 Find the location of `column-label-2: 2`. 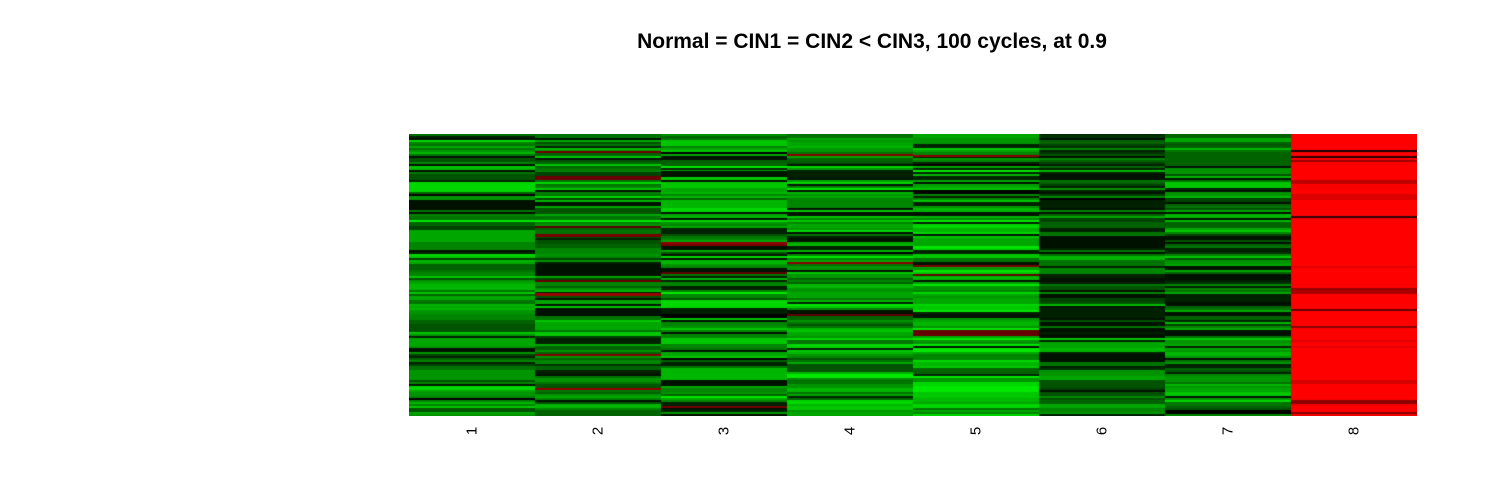

column-label-2: 2 is located at coordinates (598, 431).